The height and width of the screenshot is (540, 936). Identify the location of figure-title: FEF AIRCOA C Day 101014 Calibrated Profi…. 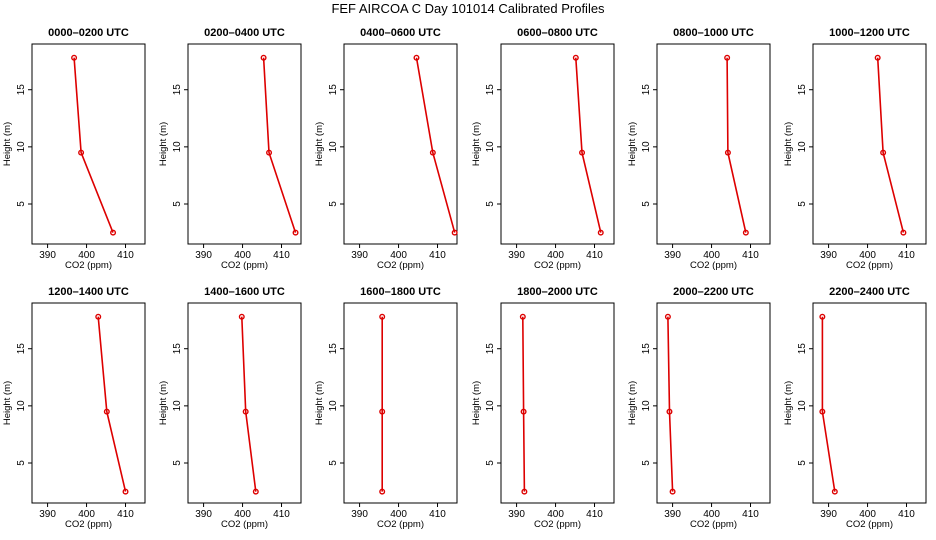
(468, 8).